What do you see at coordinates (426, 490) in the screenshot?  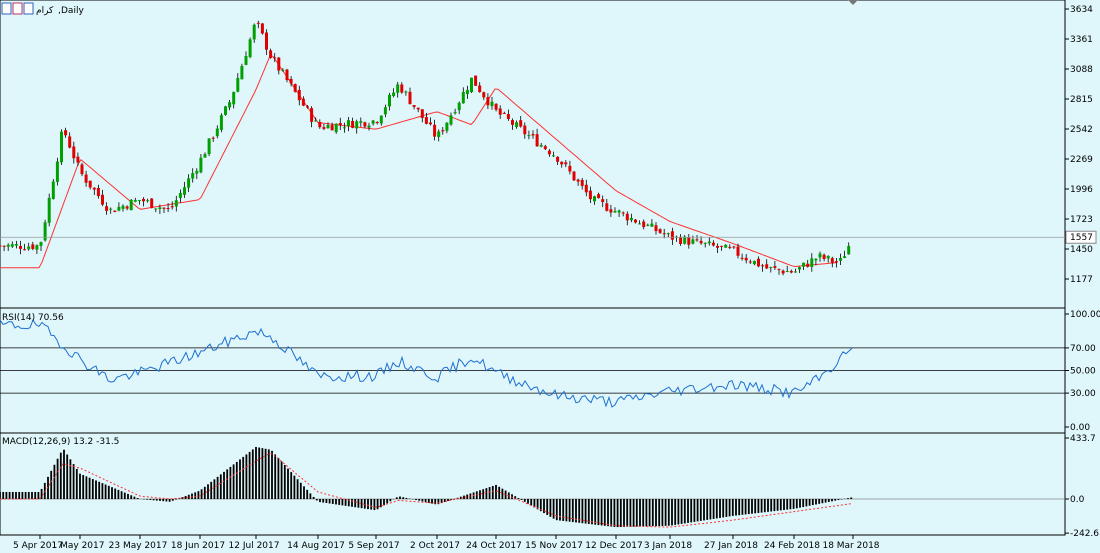 I see `macd-signal-line` at bounding box center [426, 490].